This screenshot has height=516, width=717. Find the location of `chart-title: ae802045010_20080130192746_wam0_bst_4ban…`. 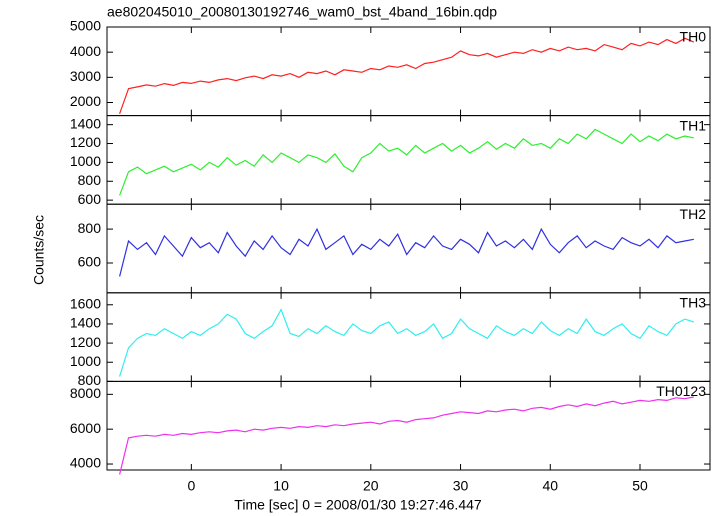

chart-title: ae802045010_20080130192746_wam0_bst_4ban… is located at coordinates (302, 12).